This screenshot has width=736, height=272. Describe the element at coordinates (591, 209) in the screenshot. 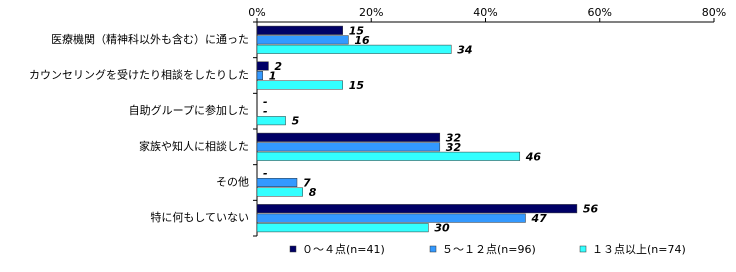

I see `data-label: 56` at that location.